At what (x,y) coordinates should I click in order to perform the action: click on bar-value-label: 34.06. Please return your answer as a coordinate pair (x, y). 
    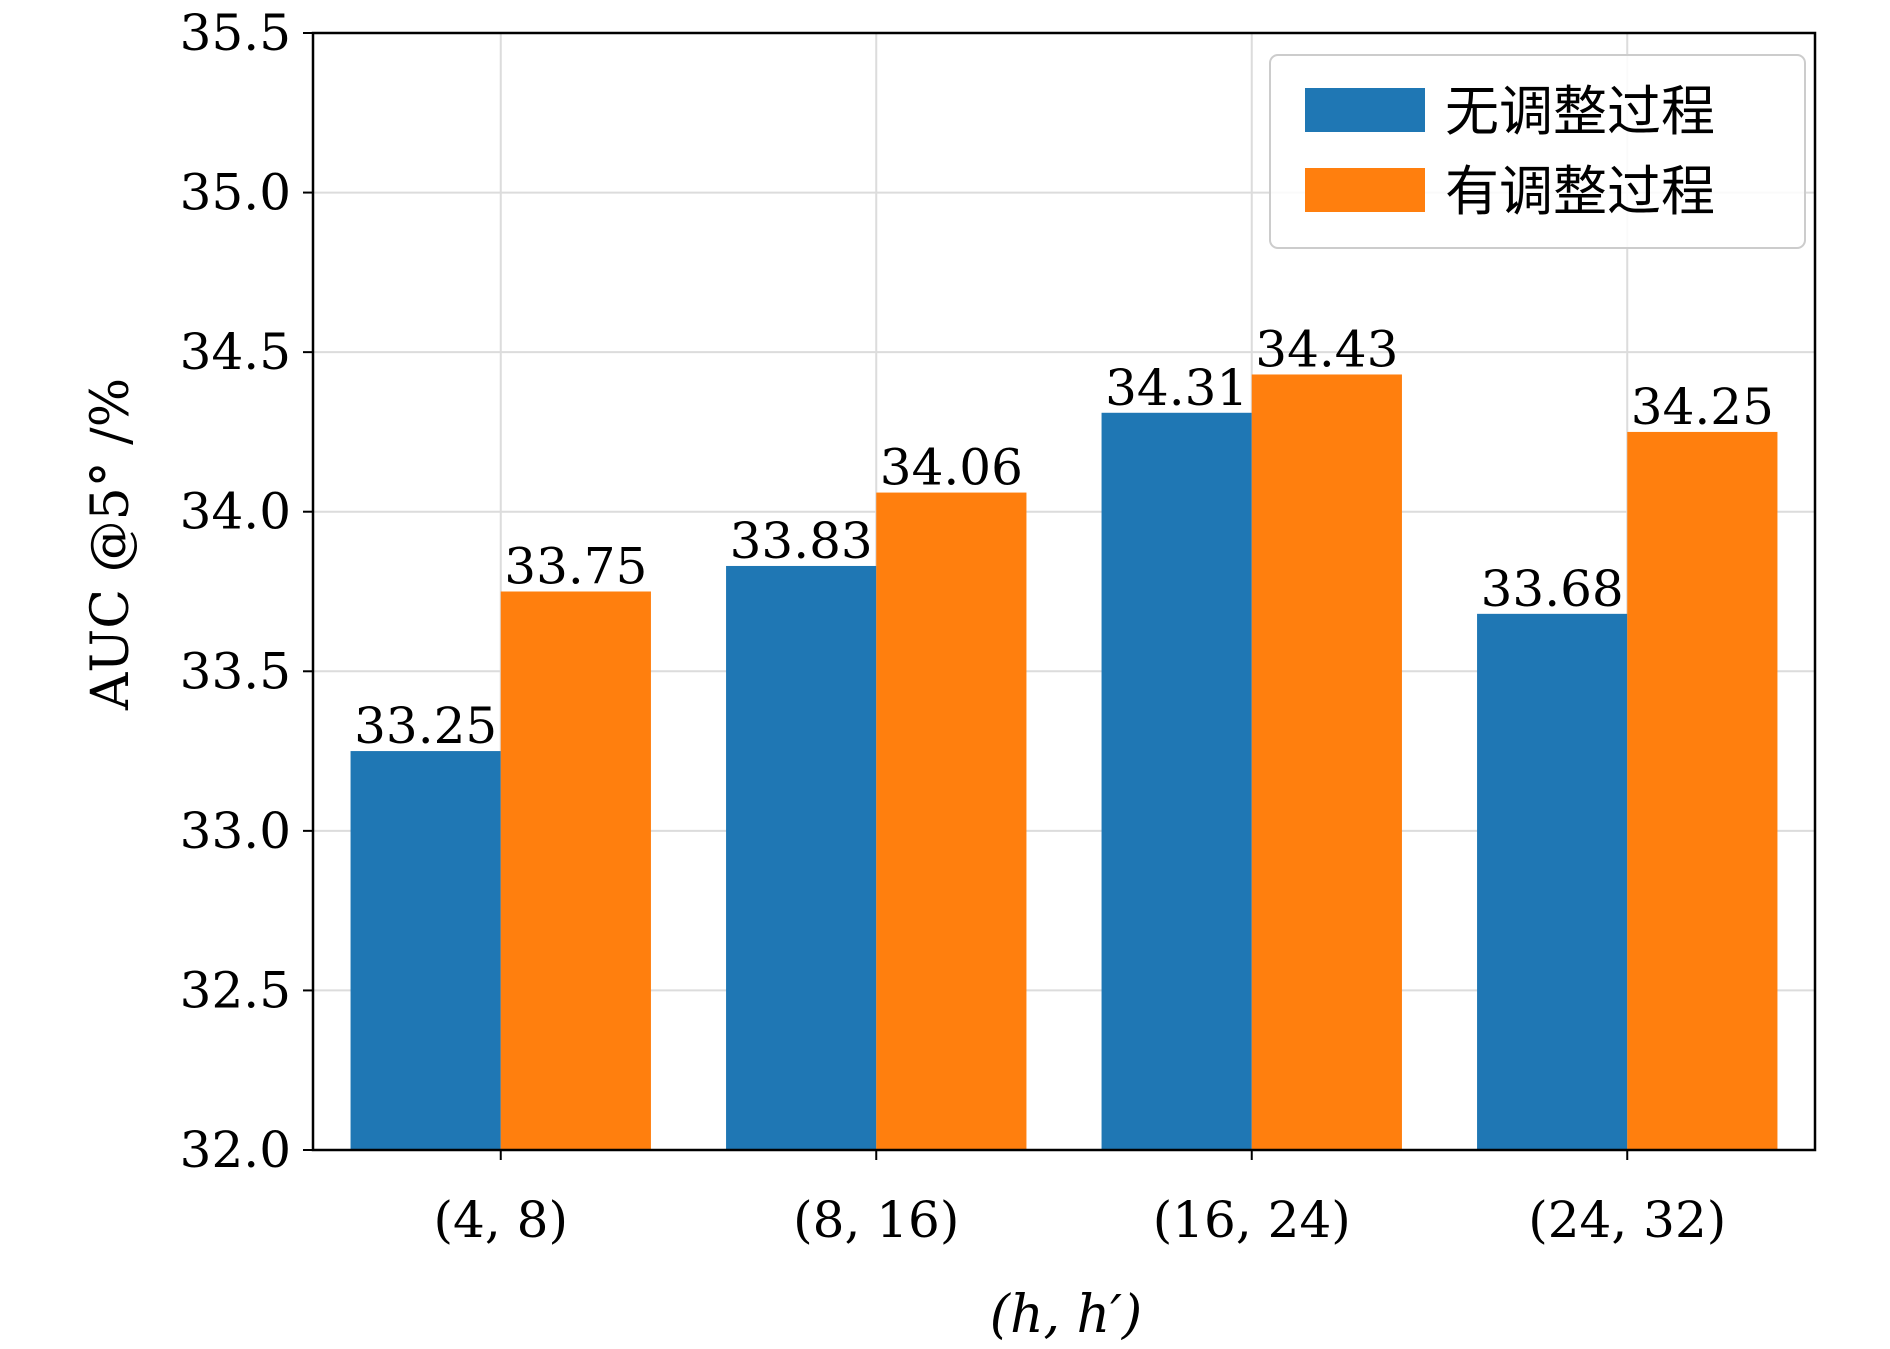
    Looking at the image, I should click on (951, 468).